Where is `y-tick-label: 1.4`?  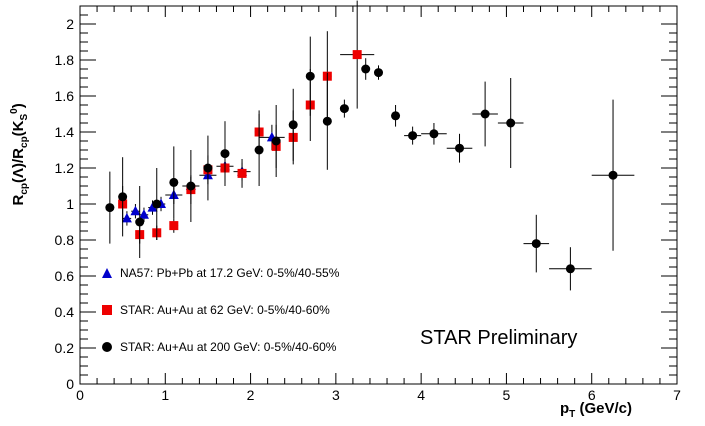 y-tick-label: 1.4 is located at coordinates (65, 132).